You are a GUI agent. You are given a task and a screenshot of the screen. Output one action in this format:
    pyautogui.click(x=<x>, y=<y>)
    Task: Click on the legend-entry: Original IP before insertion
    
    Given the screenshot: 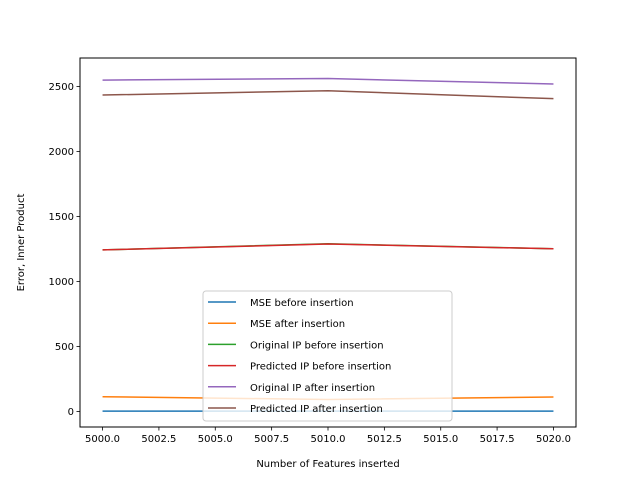 What is the action you would take?
    pyautogui.click(x=317, y=345)
    